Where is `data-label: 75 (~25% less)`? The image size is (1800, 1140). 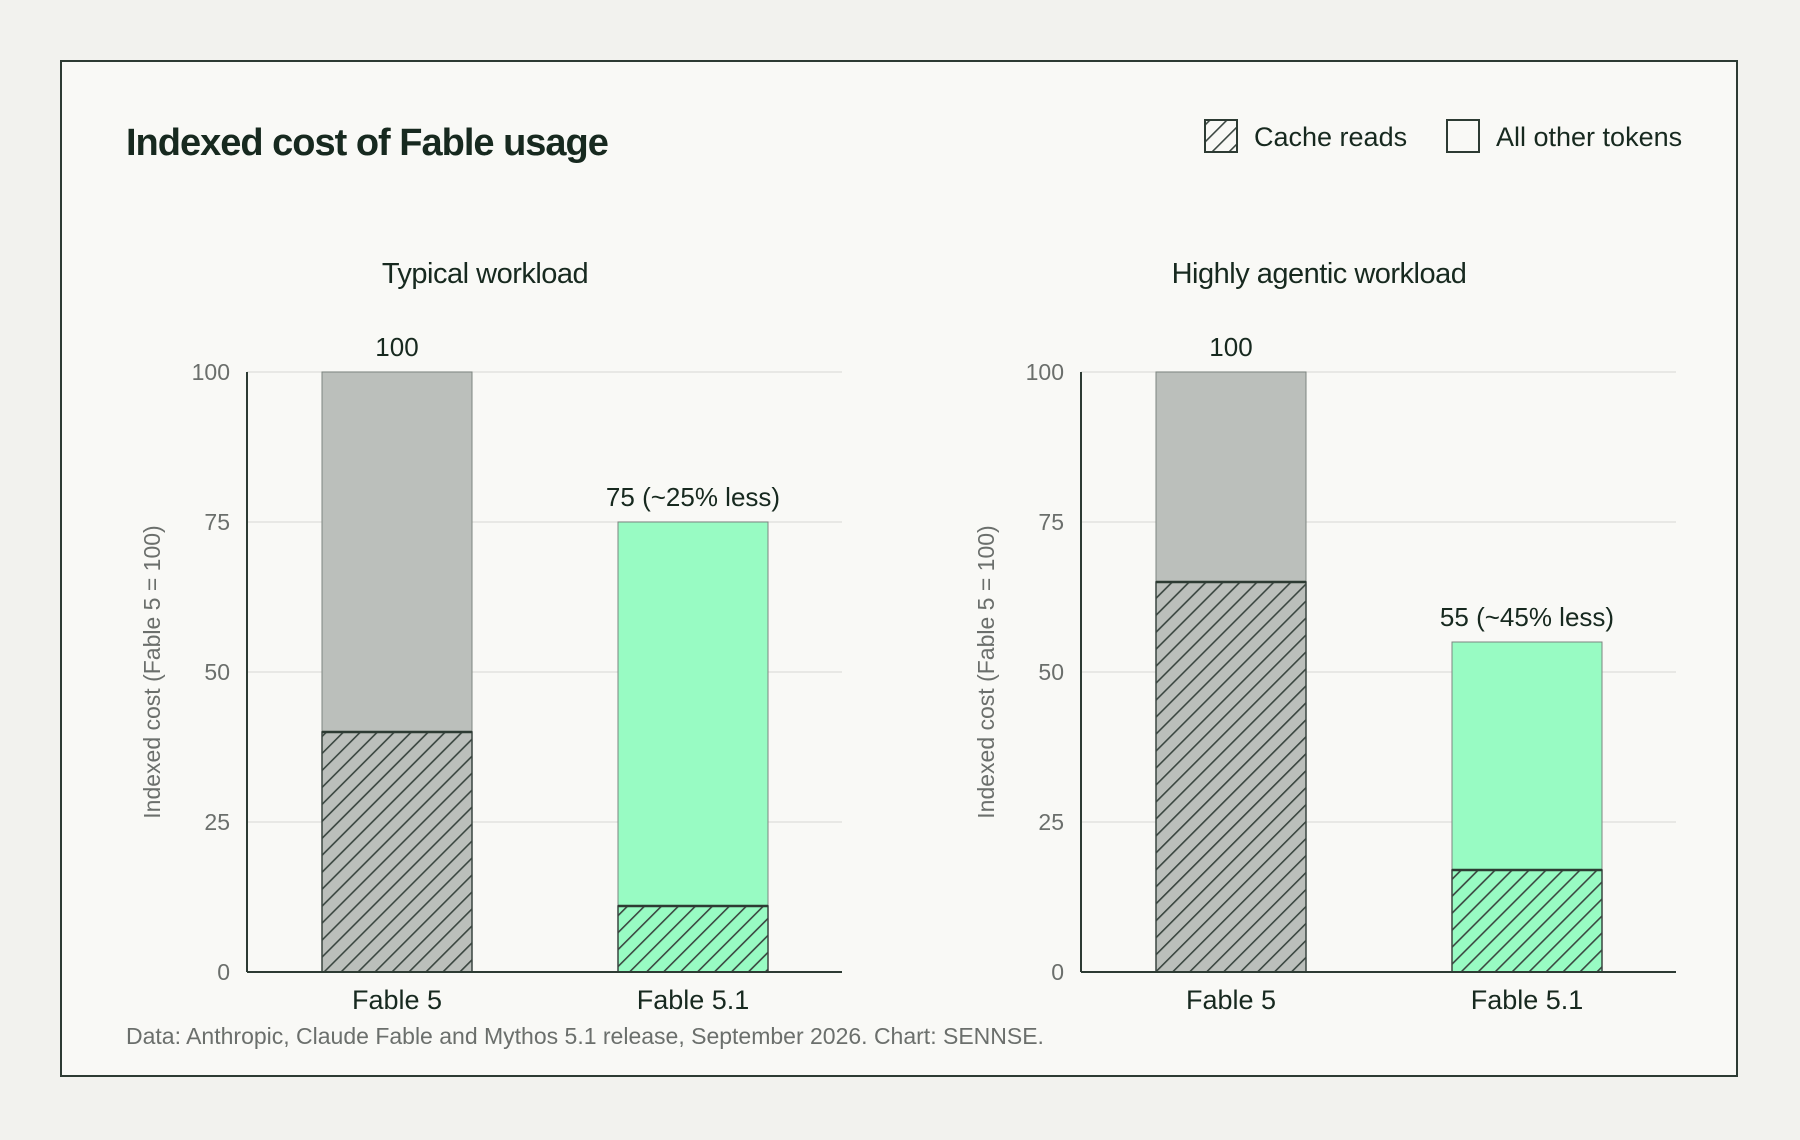
data-label: 75 (~25% less) is located at coordinates (693, 497).